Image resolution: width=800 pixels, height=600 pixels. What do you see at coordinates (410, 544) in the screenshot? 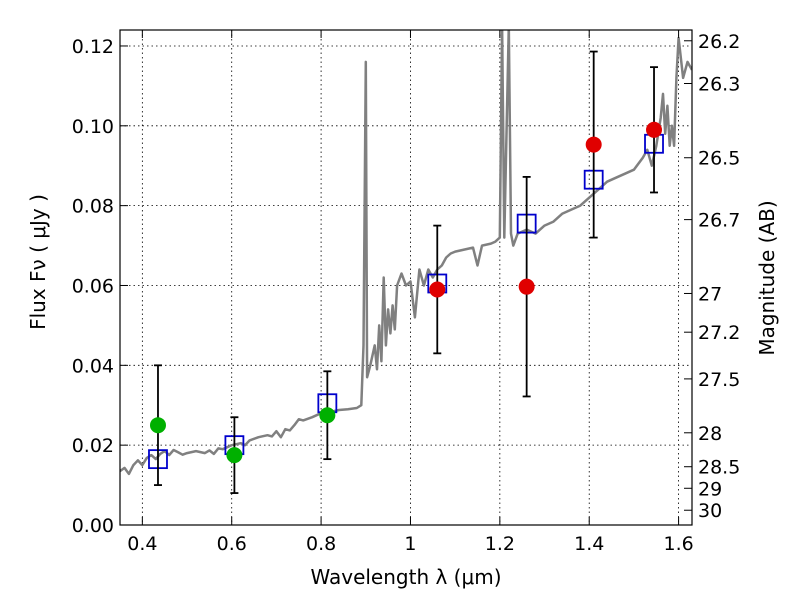
I see `x-tick-label: 1` at bounding box center [410, 544].